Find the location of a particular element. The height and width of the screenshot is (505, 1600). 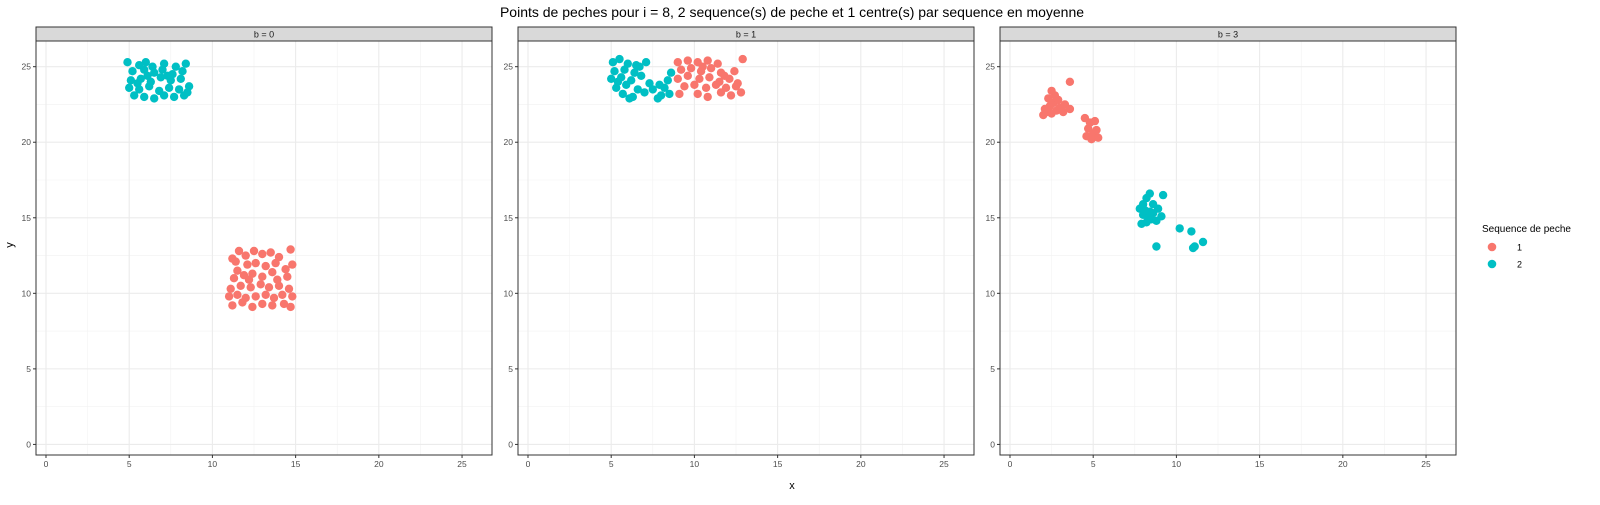

facet-strip-label: b = 0 is located at coordinates (264, 35).